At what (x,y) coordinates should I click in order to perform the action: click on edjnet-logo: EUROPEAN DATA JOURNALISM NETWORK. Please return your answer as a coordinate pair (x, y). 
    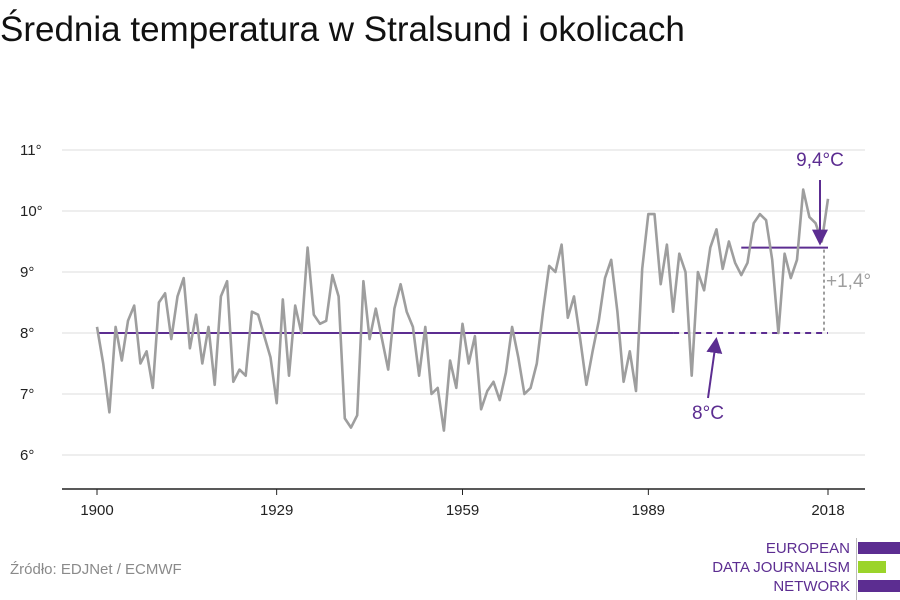
    Looking at the image, I should click on (803, 569).